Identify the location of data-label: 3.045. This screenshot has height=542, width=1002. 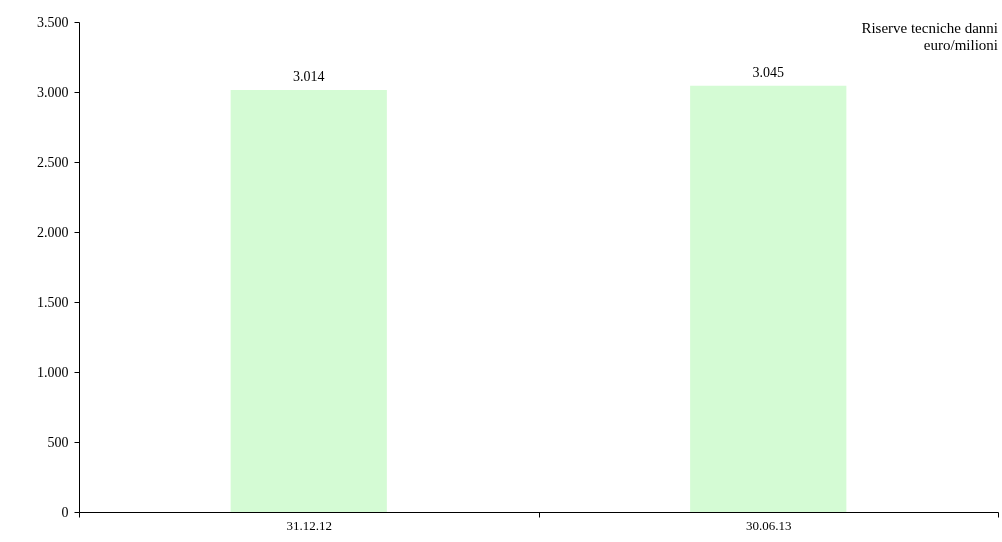
(768, 72).